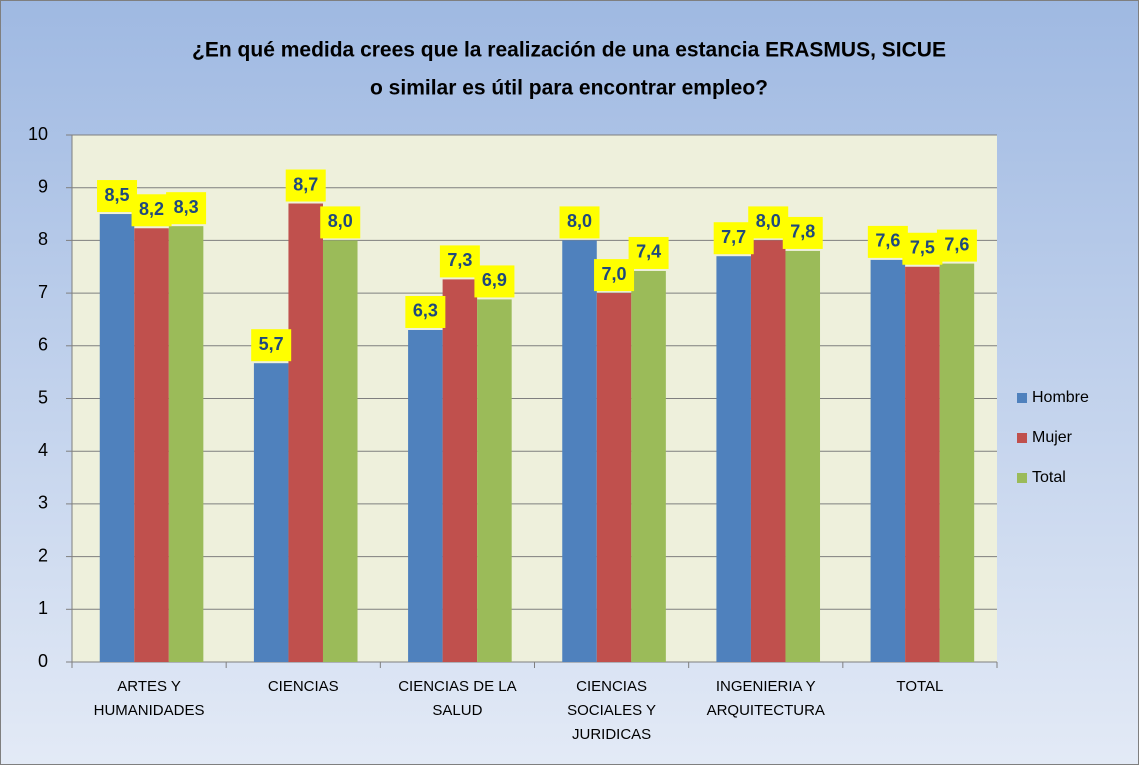  Describe the element at coordinates (43, 661) in the screenshot. I see `y-tick-label: 0` at that location.